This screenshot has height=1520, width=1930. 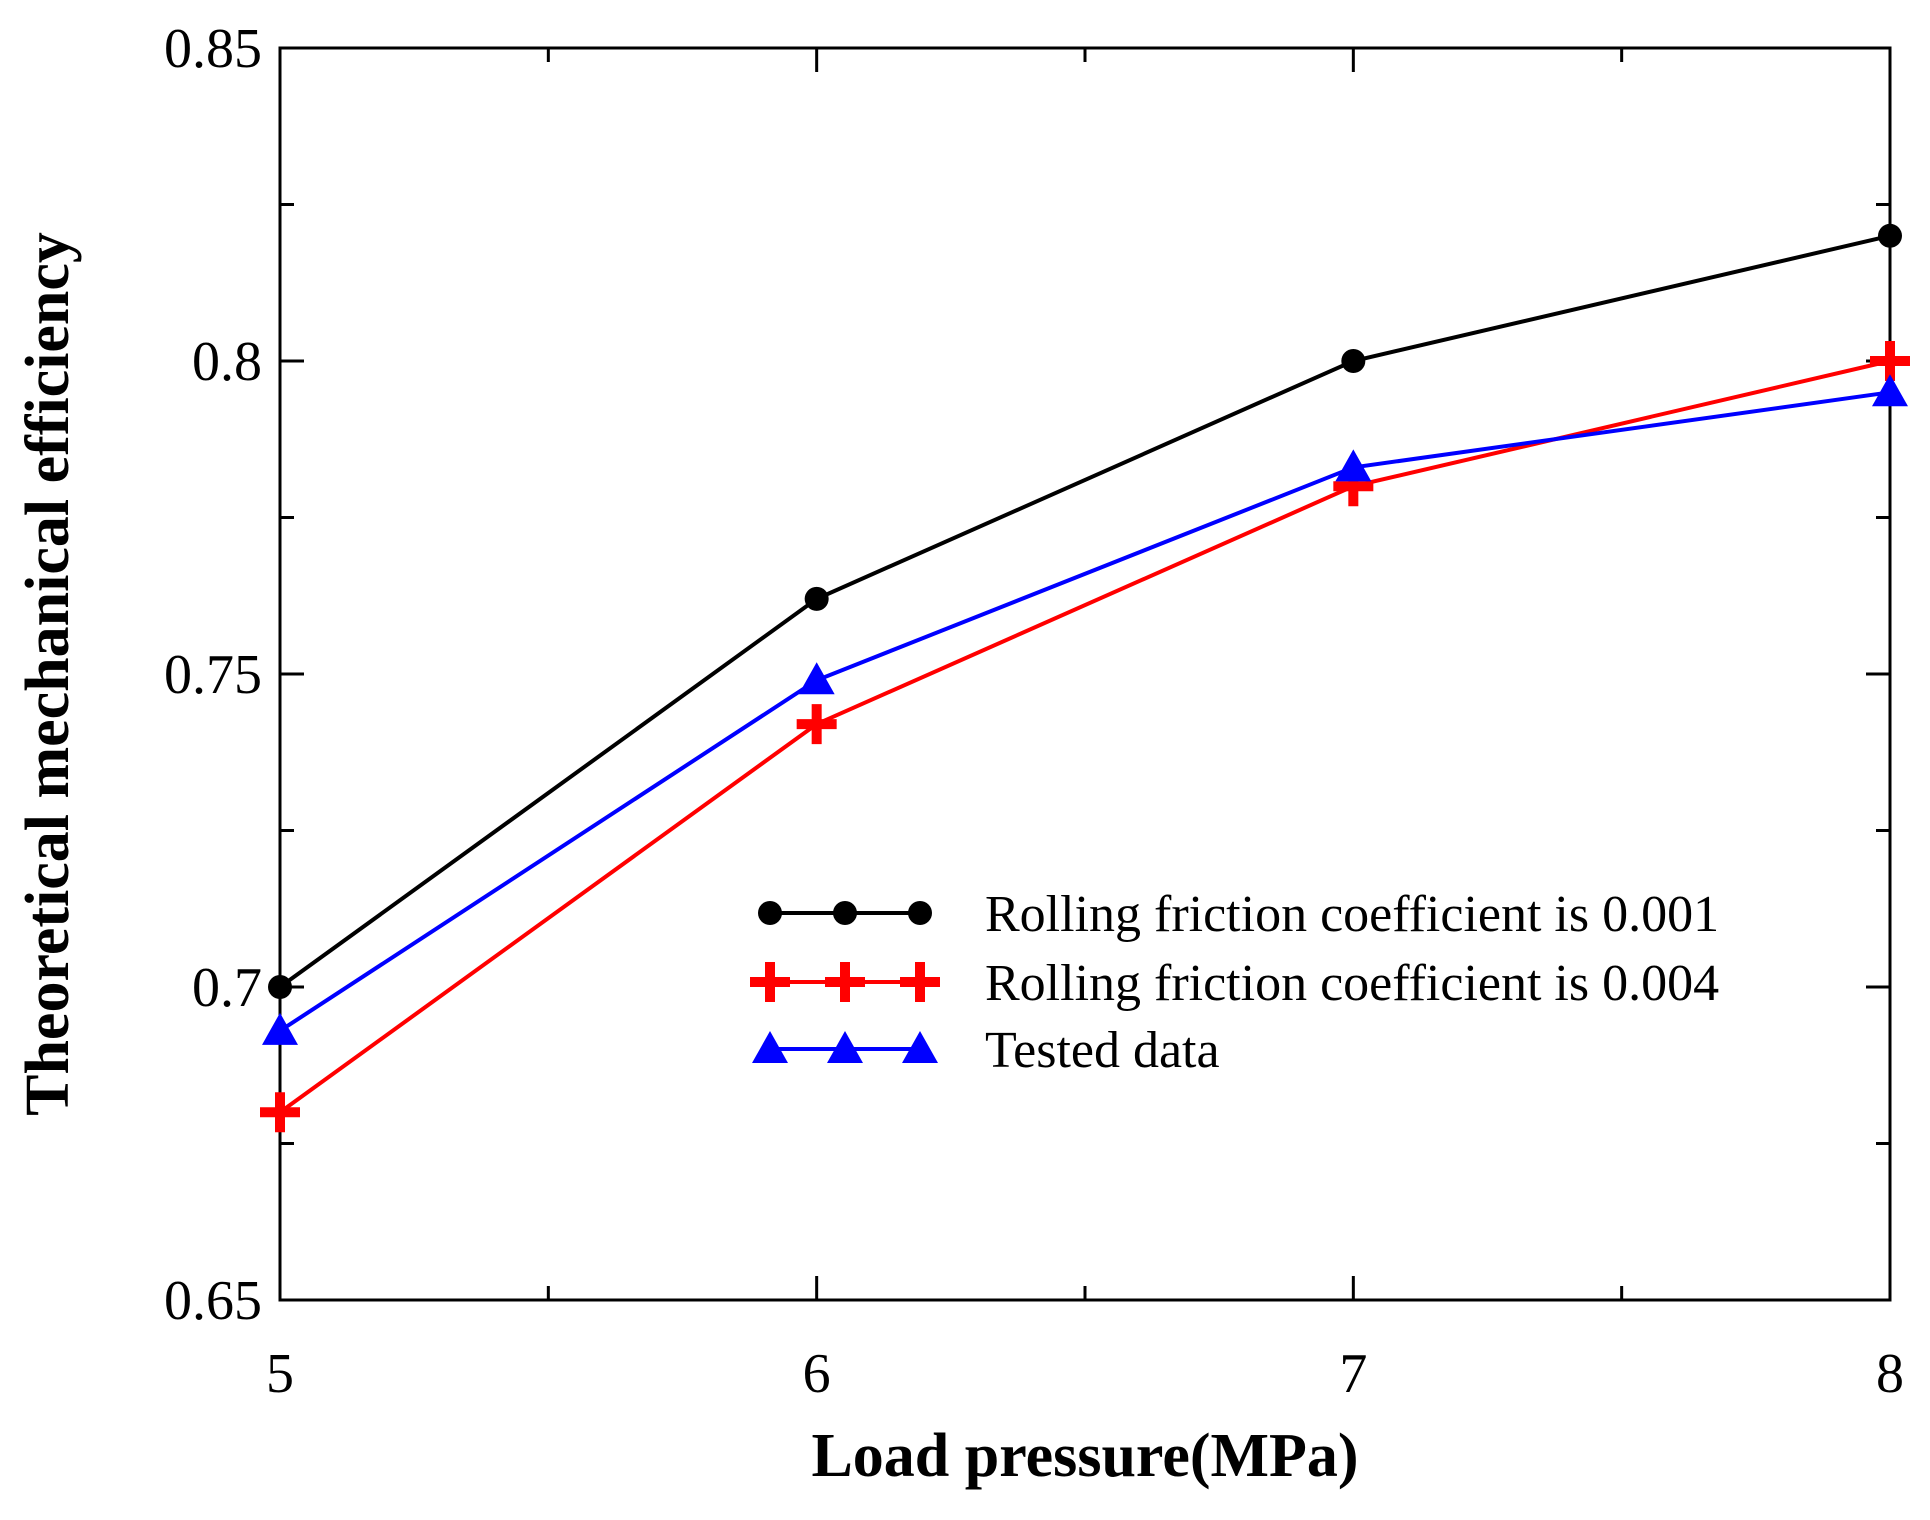 I want to click on y-tick-label: 0.85, so click(x=213, y=49).